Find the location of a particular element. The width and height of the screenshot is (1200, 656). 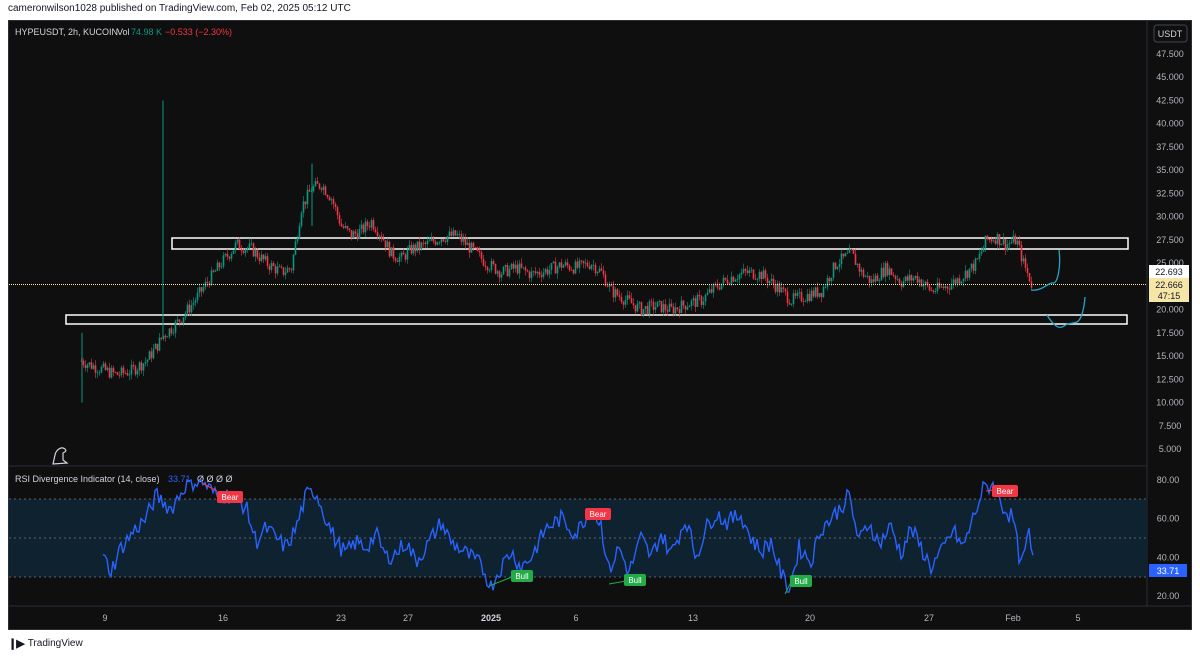

rsi-axis: 80.00 60.00 40.00 20.00 is located at coordinates (1168, 538).